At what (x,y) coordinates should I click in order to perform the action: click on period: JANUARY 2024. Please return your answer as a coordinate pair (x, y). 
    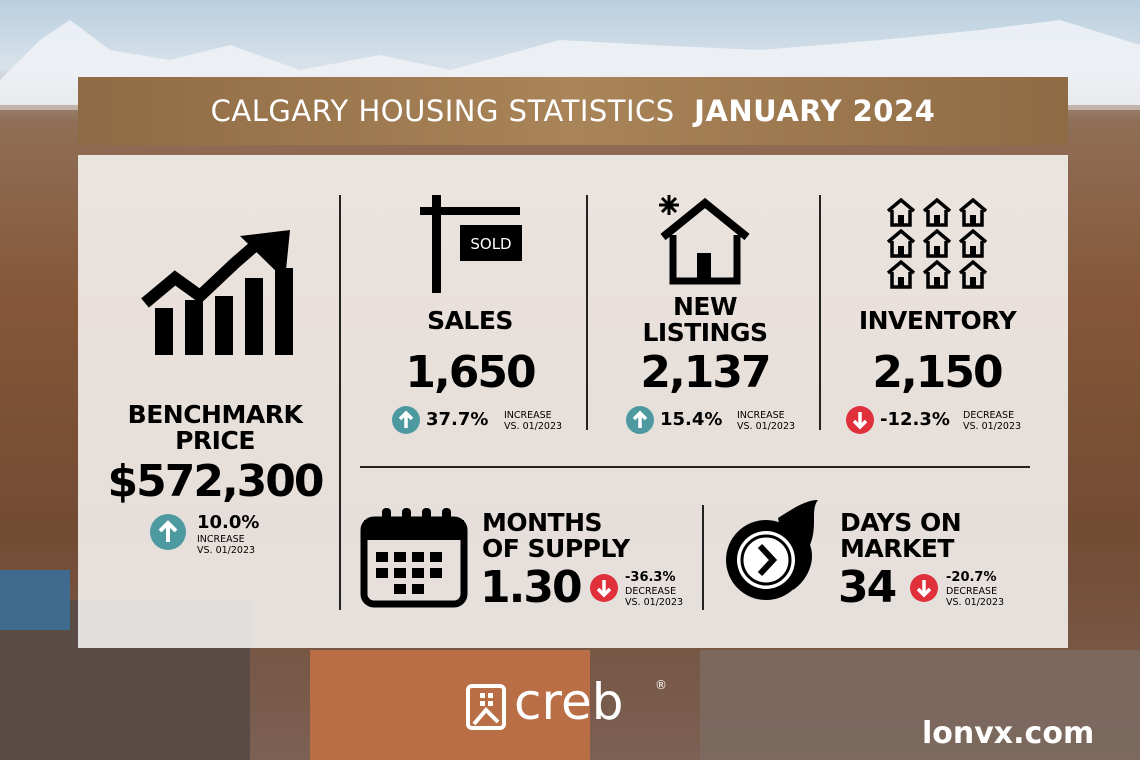
    Looking at the image, I should click on (815, 111).